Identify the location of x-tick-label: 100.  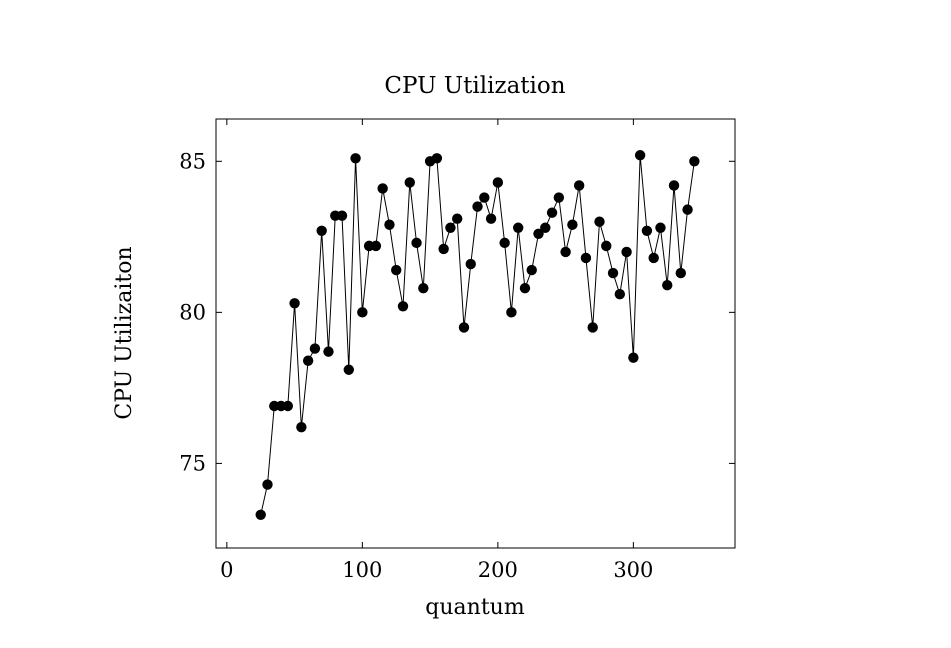
(362, 570).